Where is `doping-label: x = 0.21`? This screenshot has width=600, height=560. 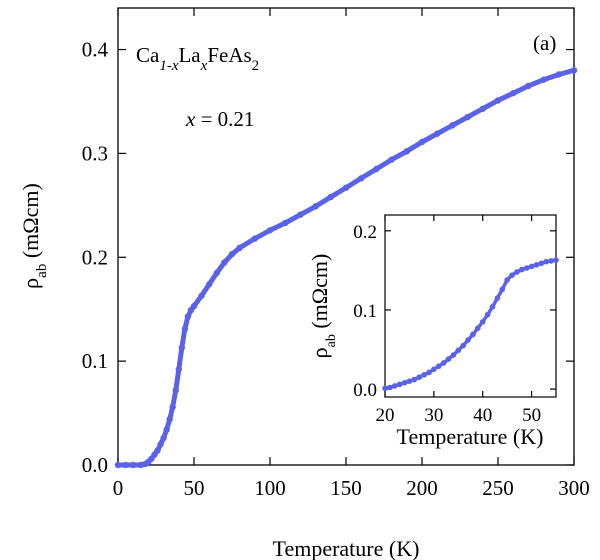
doping-label: x = 0.21 is located at coordinates (219, 119).